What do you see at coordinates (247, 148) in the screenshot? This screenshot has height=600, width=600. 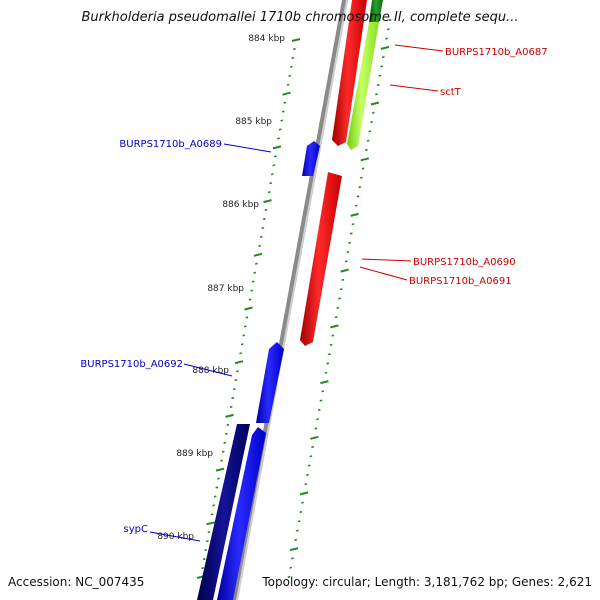 I see `callout-line-burps1710b-a0689` at bounding box center [247, 148].